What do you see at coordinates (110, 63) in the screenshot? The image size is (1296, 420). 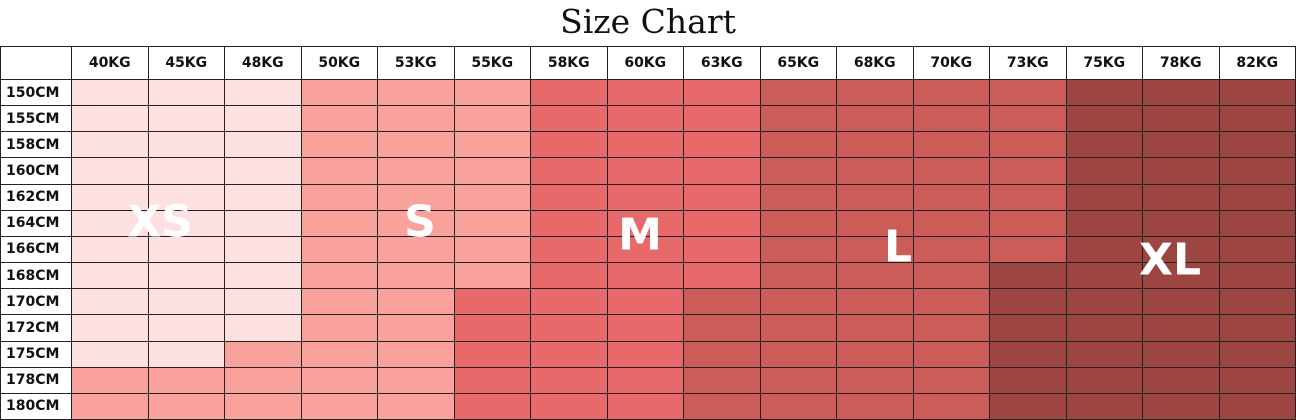 I see `column-header: 40KG` at bounding box center [110, 63].